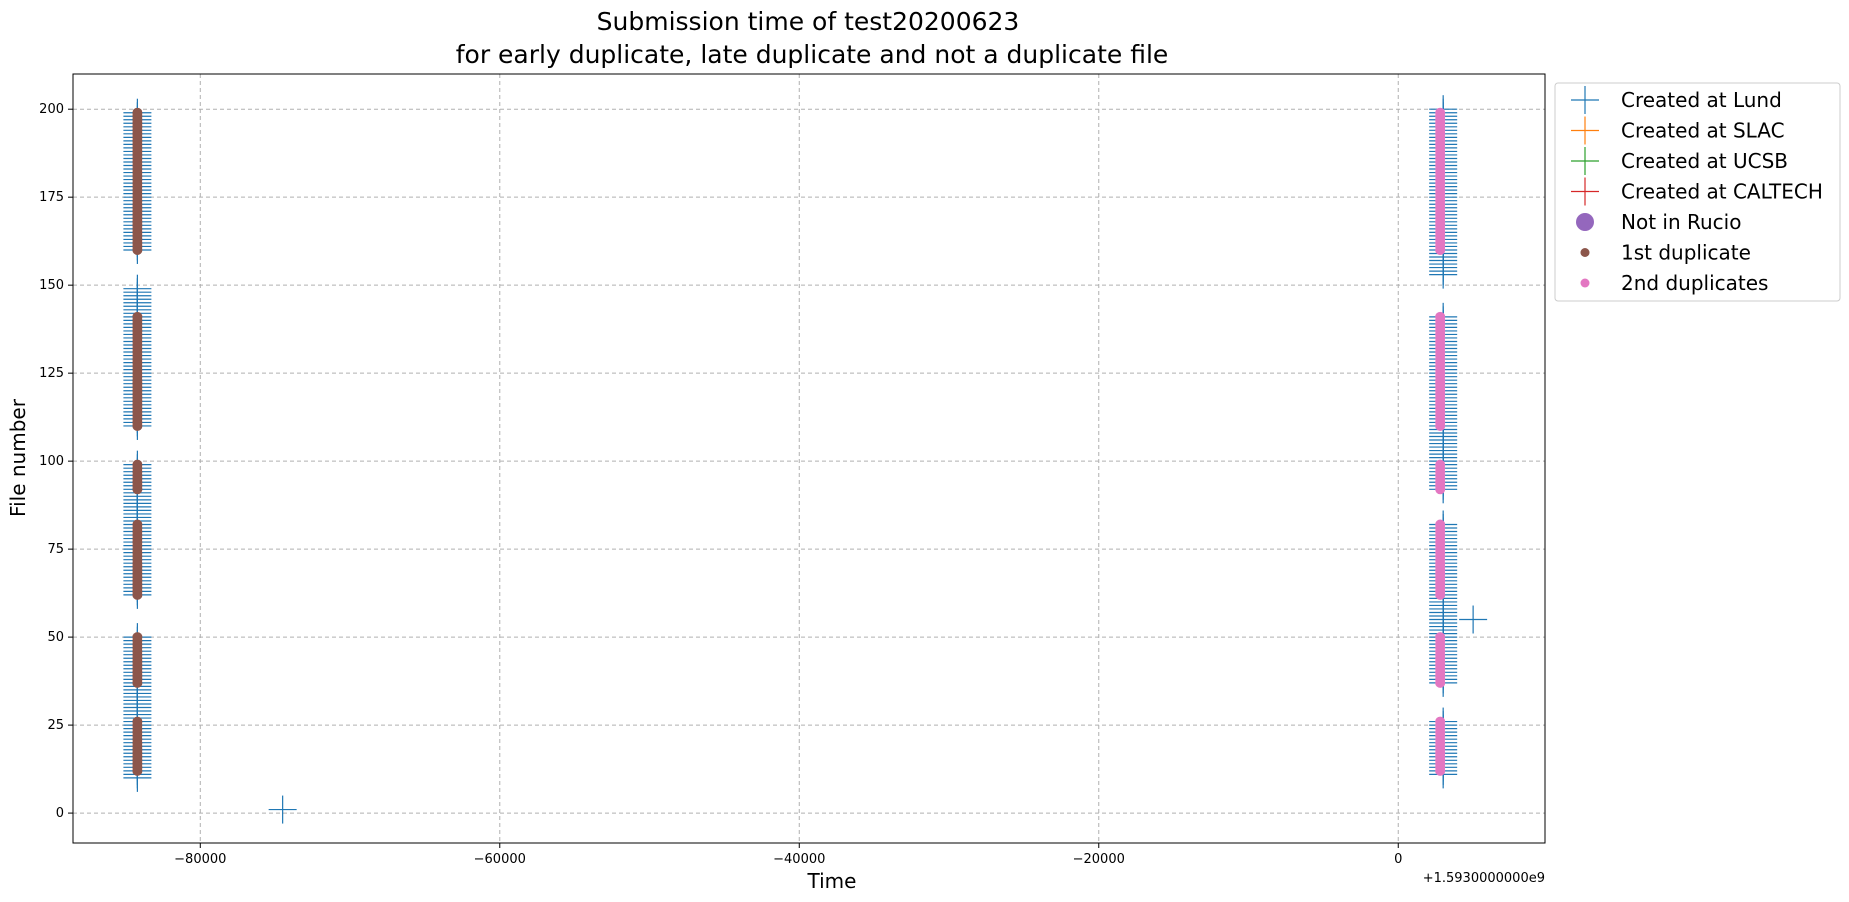  Describe the element at coordinates (1398, 859) in the screenshot. I see `x-tick-label: 0` at that location.